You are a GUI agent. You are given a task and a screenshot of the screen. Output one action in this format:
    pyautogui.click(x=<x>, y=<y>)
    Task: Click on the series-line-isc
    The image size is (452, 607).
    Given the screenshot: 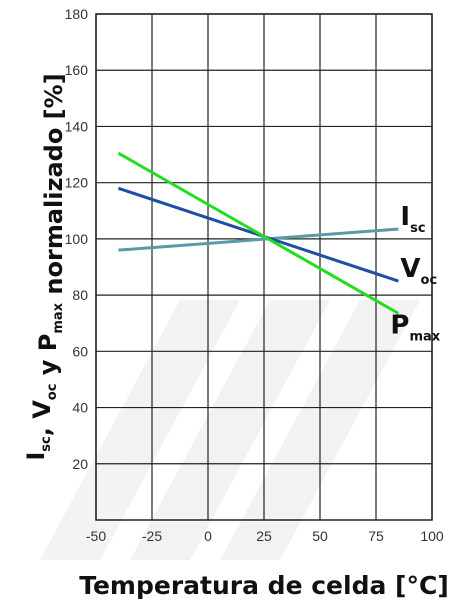 What is the action you would take?
    pyautogui.click(x=258, y=239)
    